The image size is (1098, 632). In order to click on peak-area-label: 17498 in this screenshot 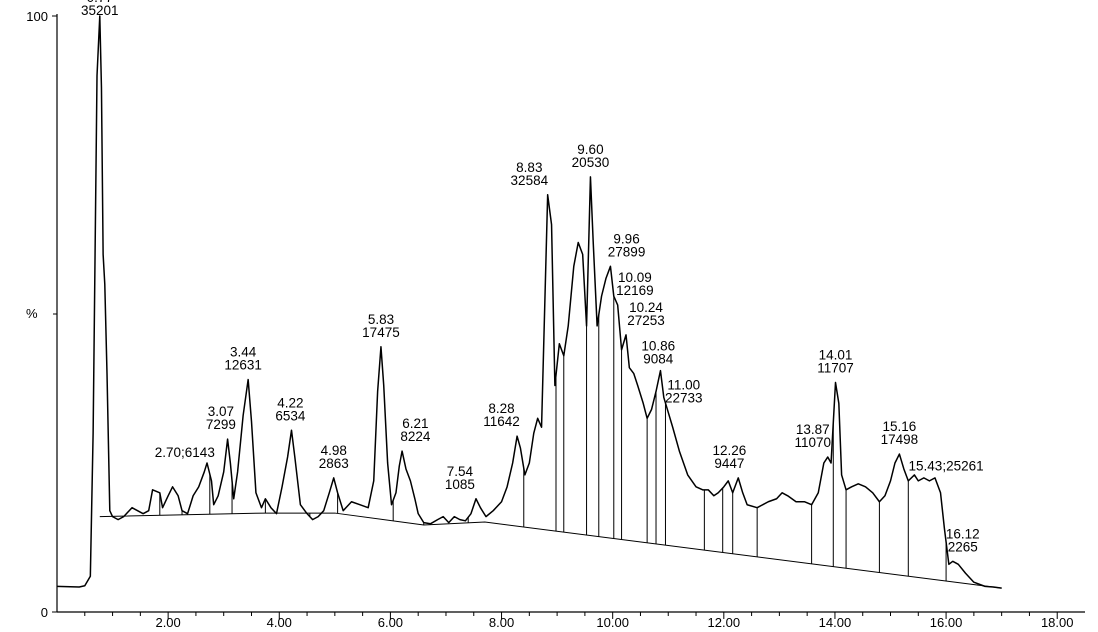, I will do `click(900, 439)`.